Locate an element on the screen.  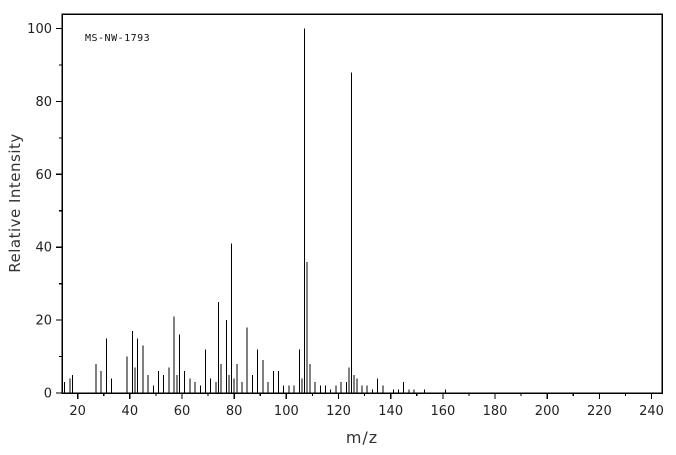
x-tick-label: 100 is located at coordinates (286, 411).